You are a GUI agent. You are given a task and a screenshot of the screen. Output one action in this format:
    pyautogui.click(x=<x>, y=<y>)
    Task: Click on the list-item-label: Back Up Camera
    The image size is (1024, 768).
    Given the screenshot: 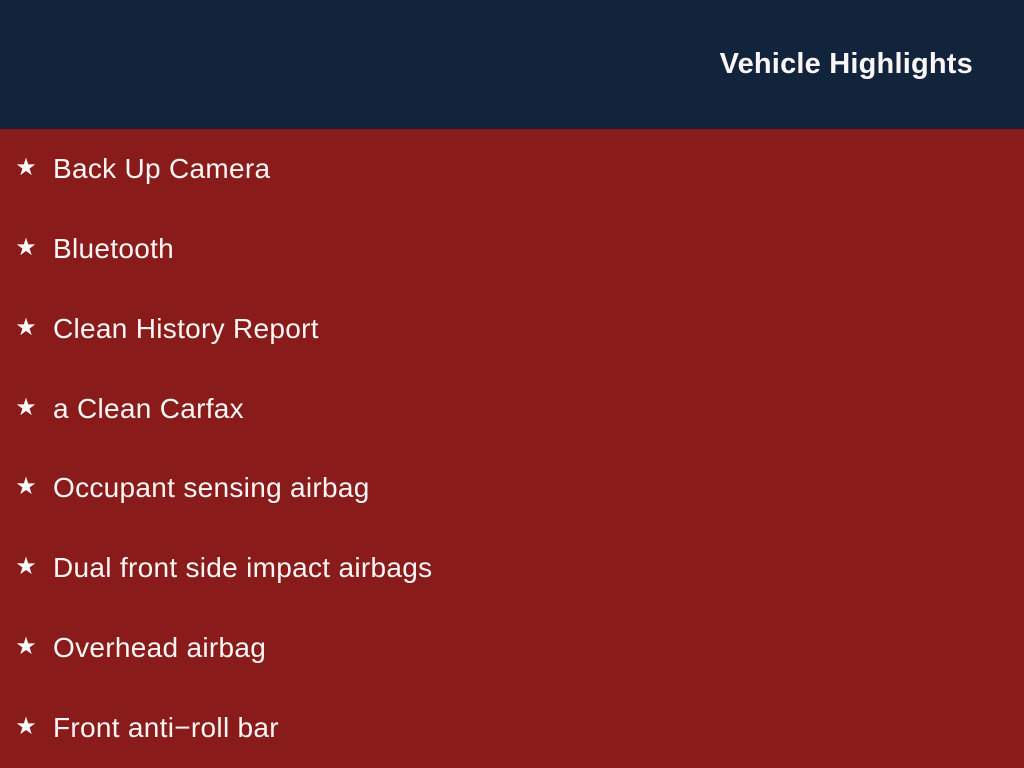 What is the action you would take?
    pyautogui.click(x=162, y=168)
    